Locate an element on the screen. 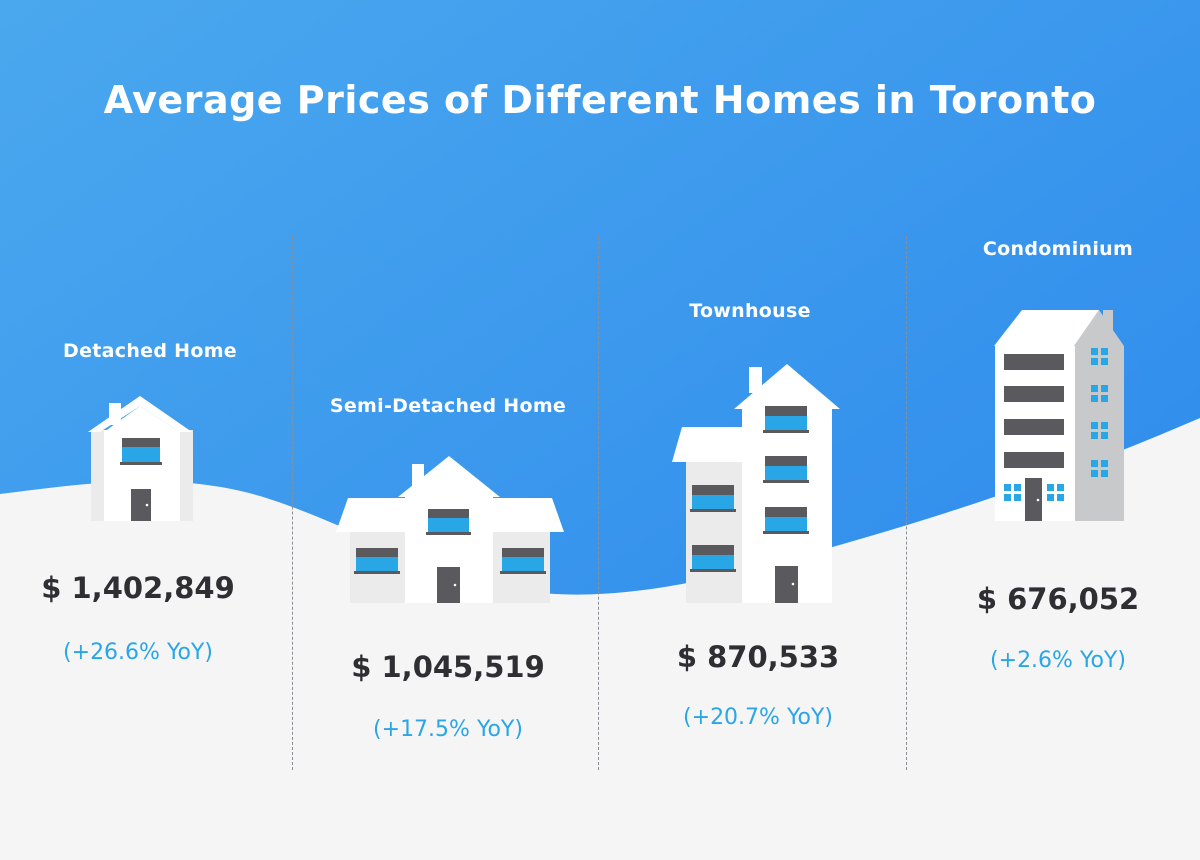 The height and width of the screenshot is (860, 1200). price-detached: $ 1,402,849 is located at coordinates (138, 588).